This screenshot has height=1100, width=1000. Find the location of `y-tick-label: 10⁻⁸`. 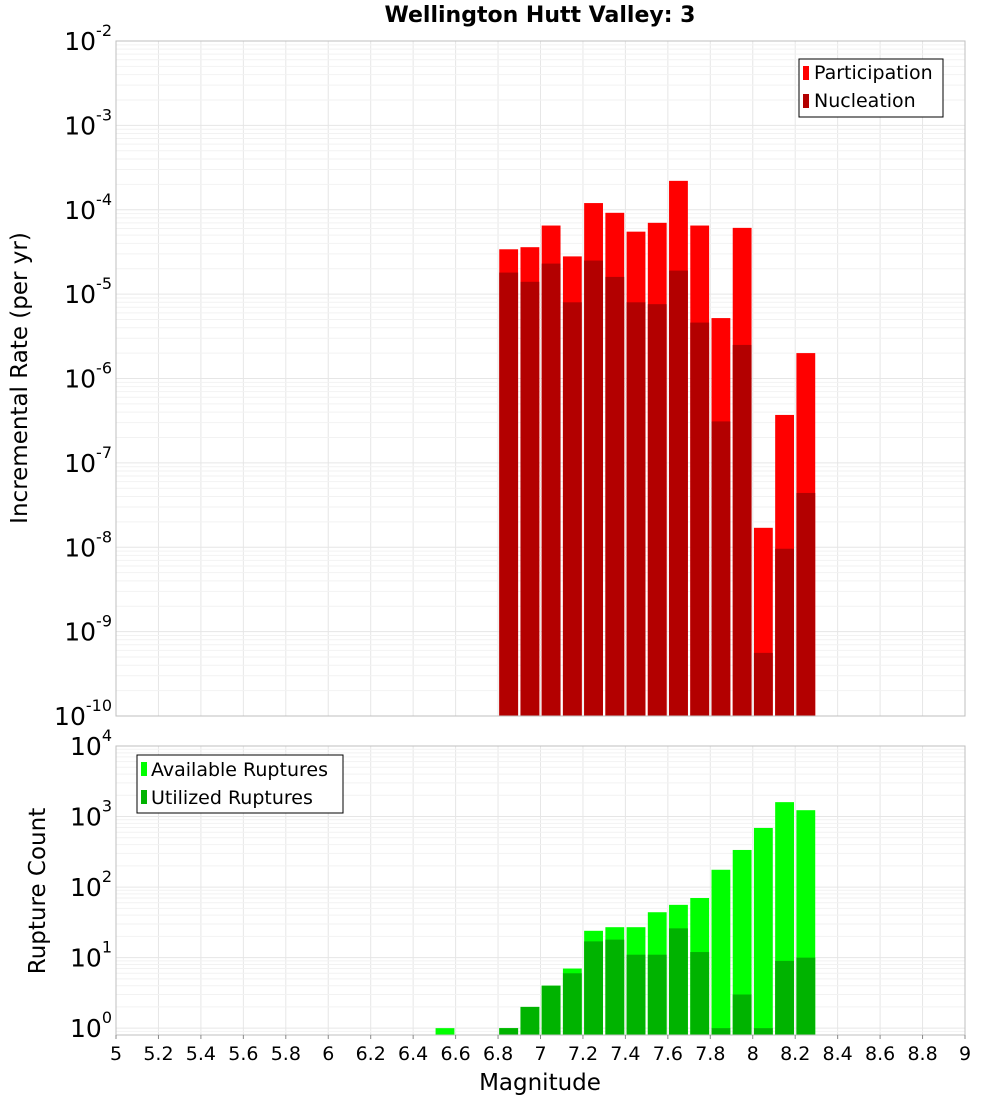

y-tick-label: 10⁻⁸ is located at coordinates (88, 544).